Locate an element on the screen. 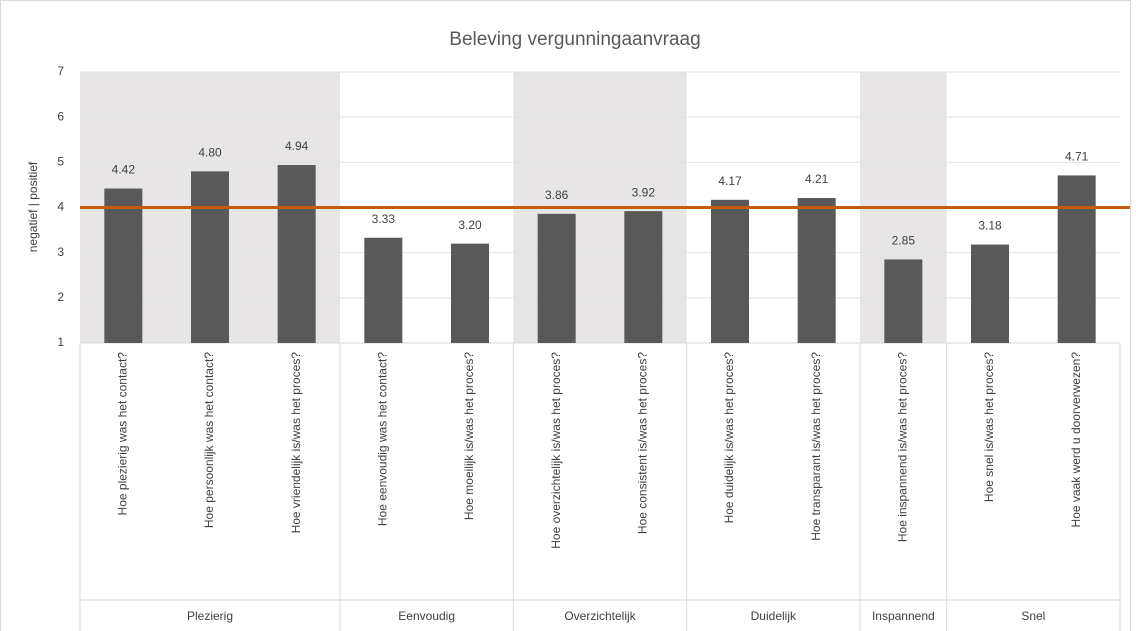 This screenshot has height=631, width=1136. y-tick-label: 4 is located at coordinates (60, 207).